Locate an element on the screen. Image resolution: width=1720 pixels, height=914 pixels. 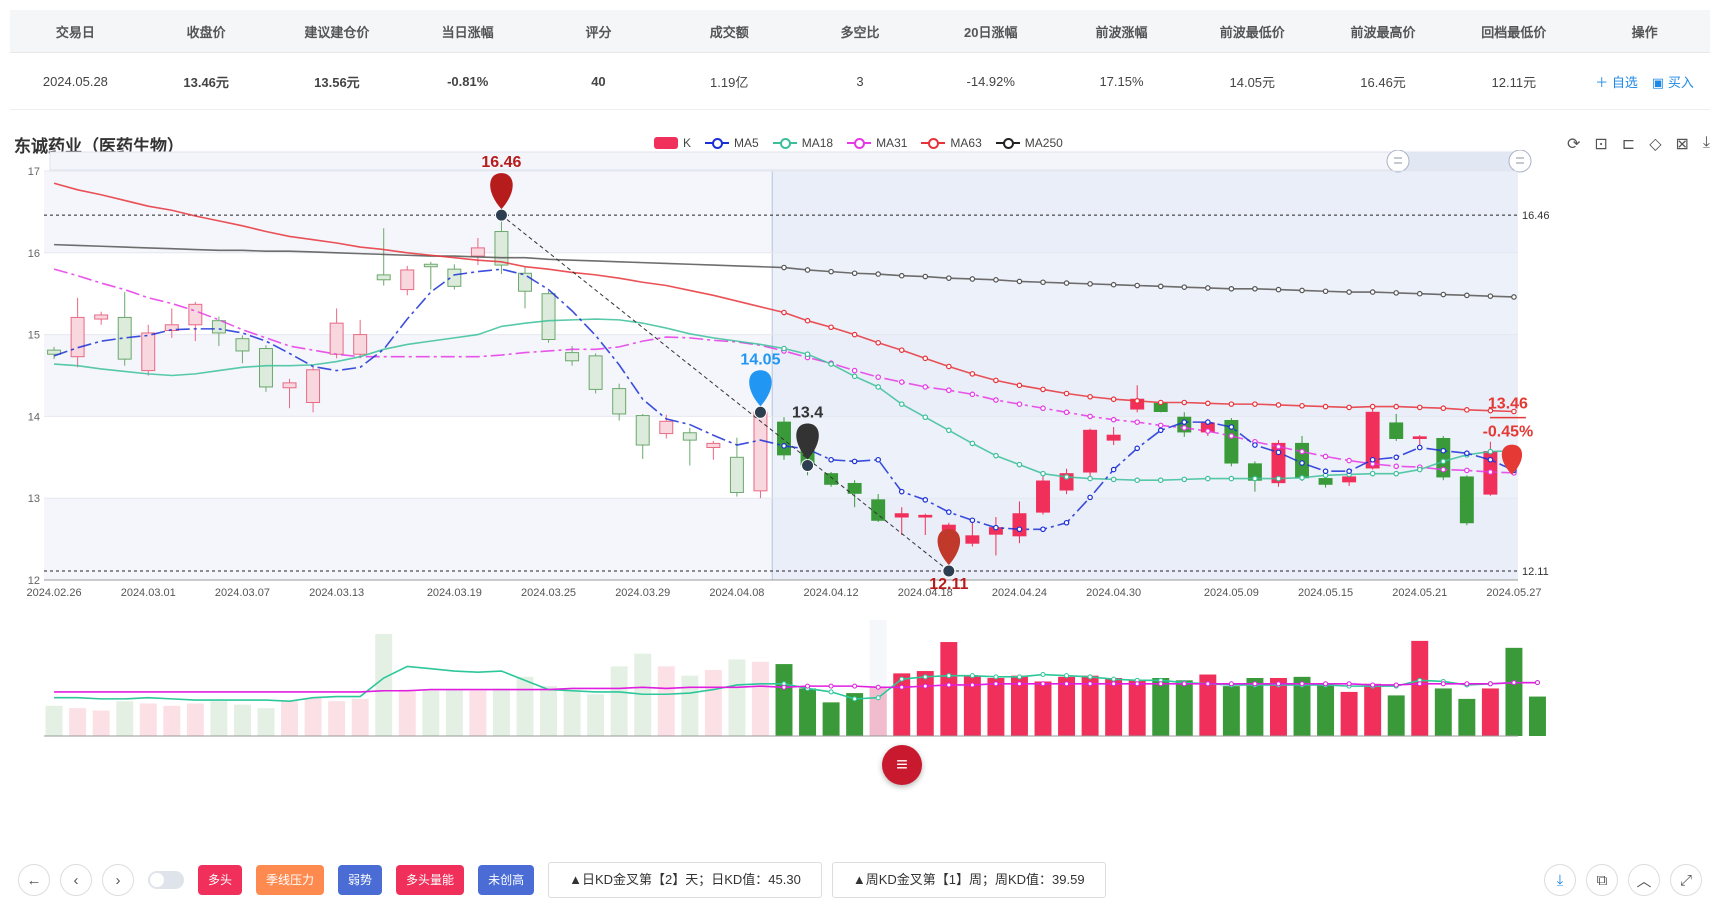
cell-score: 40 is located at coordinates (598, 81).